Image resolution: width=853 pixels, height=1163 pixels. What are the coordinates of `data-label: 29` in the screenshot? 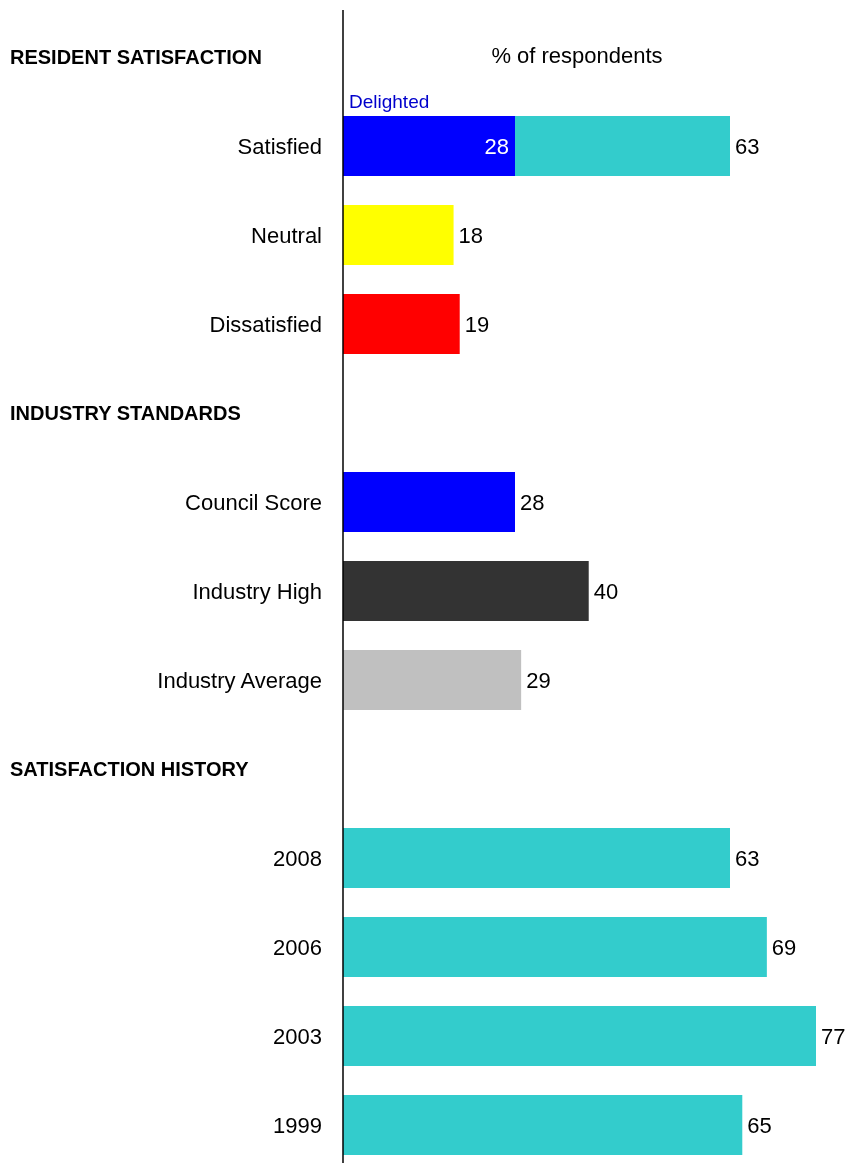 It's located at (538, 680).